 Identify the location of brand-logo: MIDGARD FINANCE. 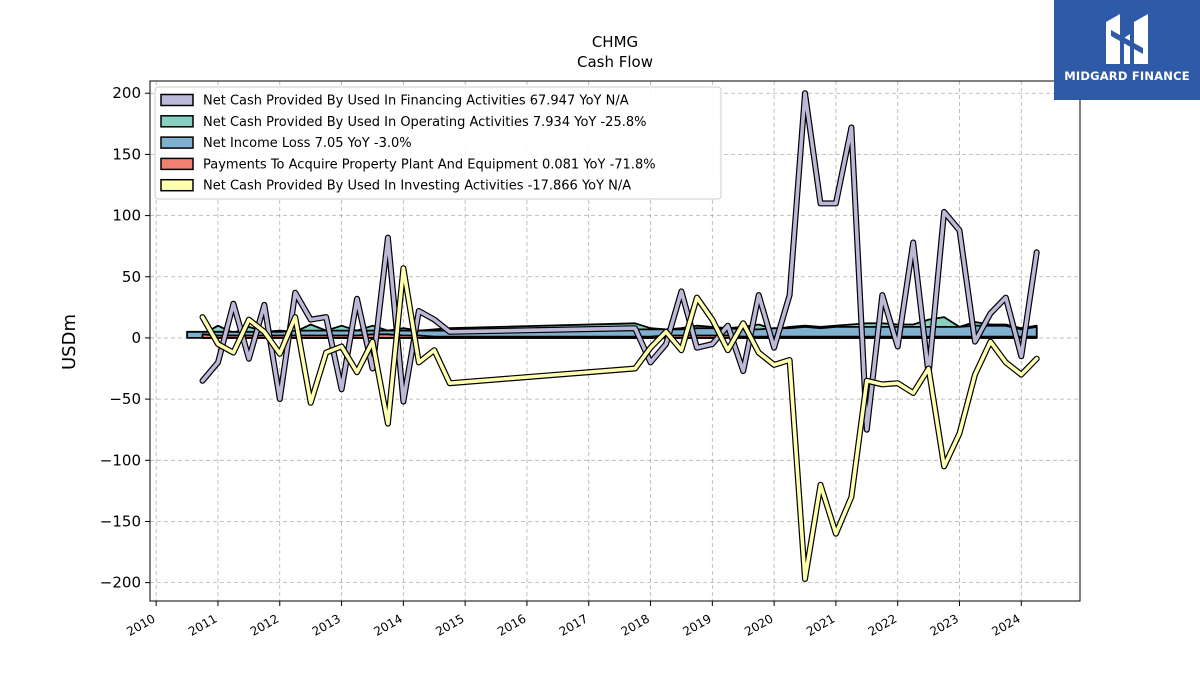
(1127, 50).